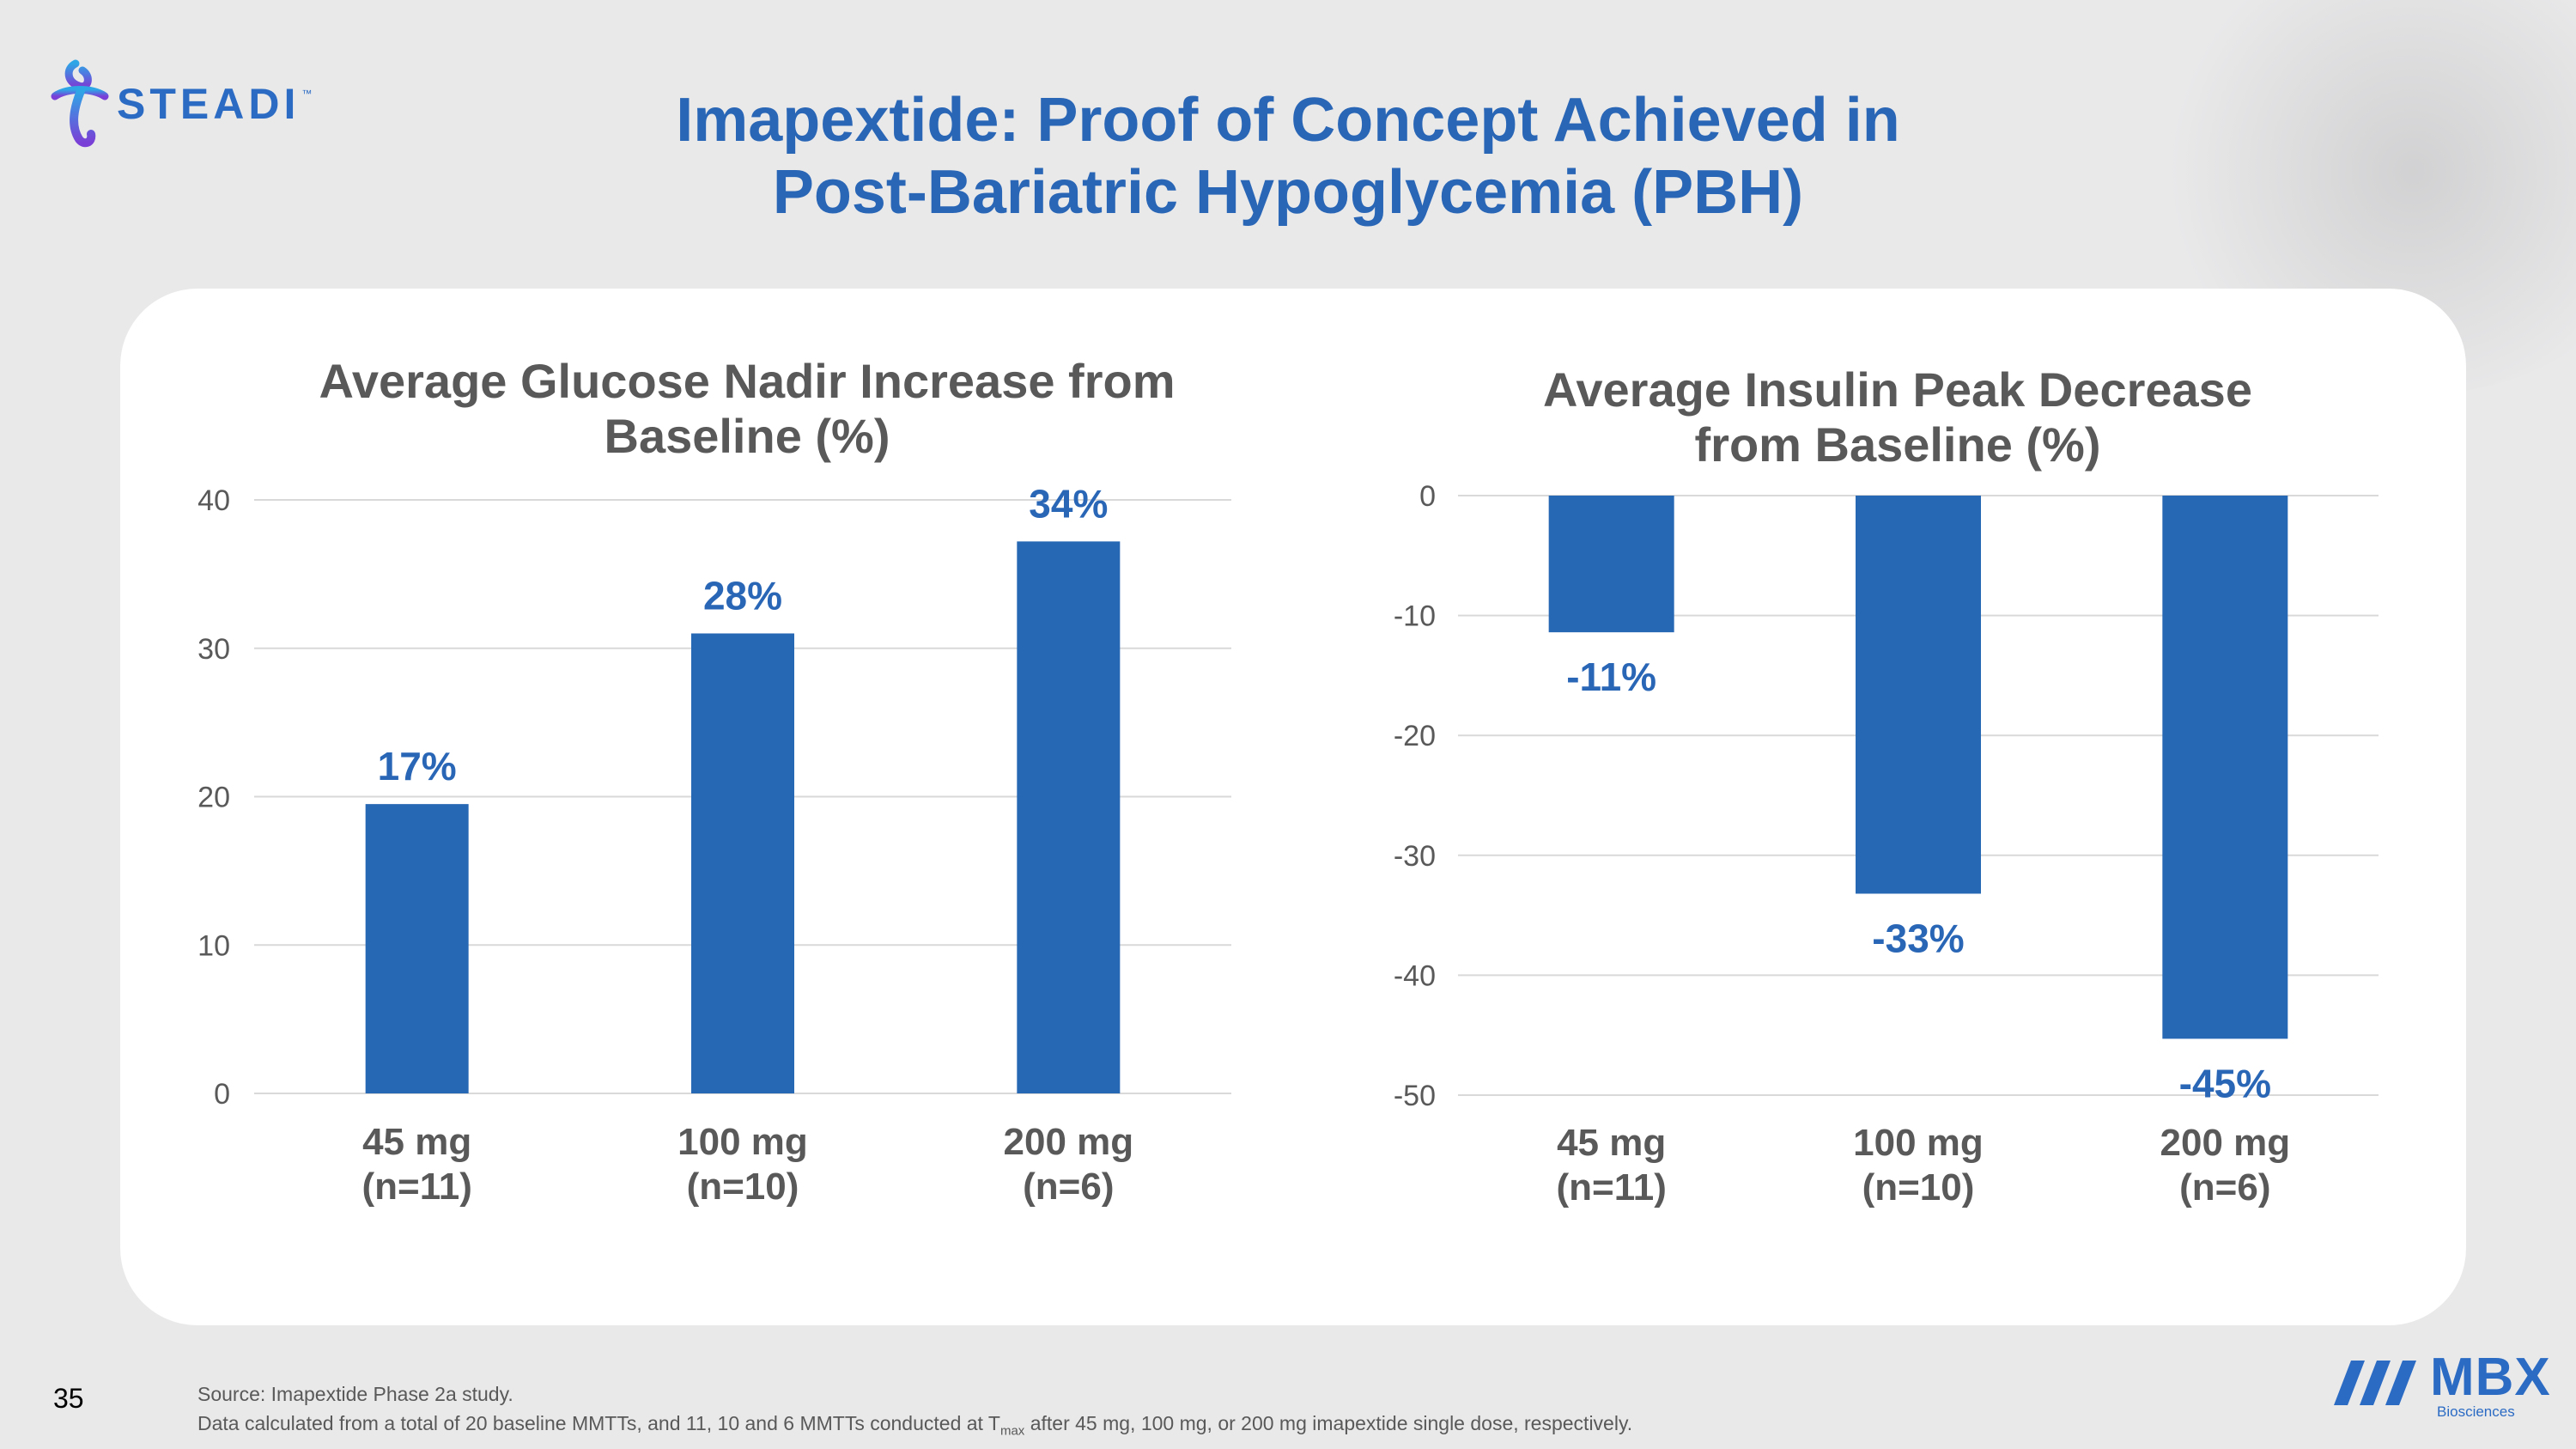 The image size is (2576, 1449). What do you see at coordinates (80, 103) in the screenshot?
I see `steadi-mark-icon` at bounding box center [80, 103].